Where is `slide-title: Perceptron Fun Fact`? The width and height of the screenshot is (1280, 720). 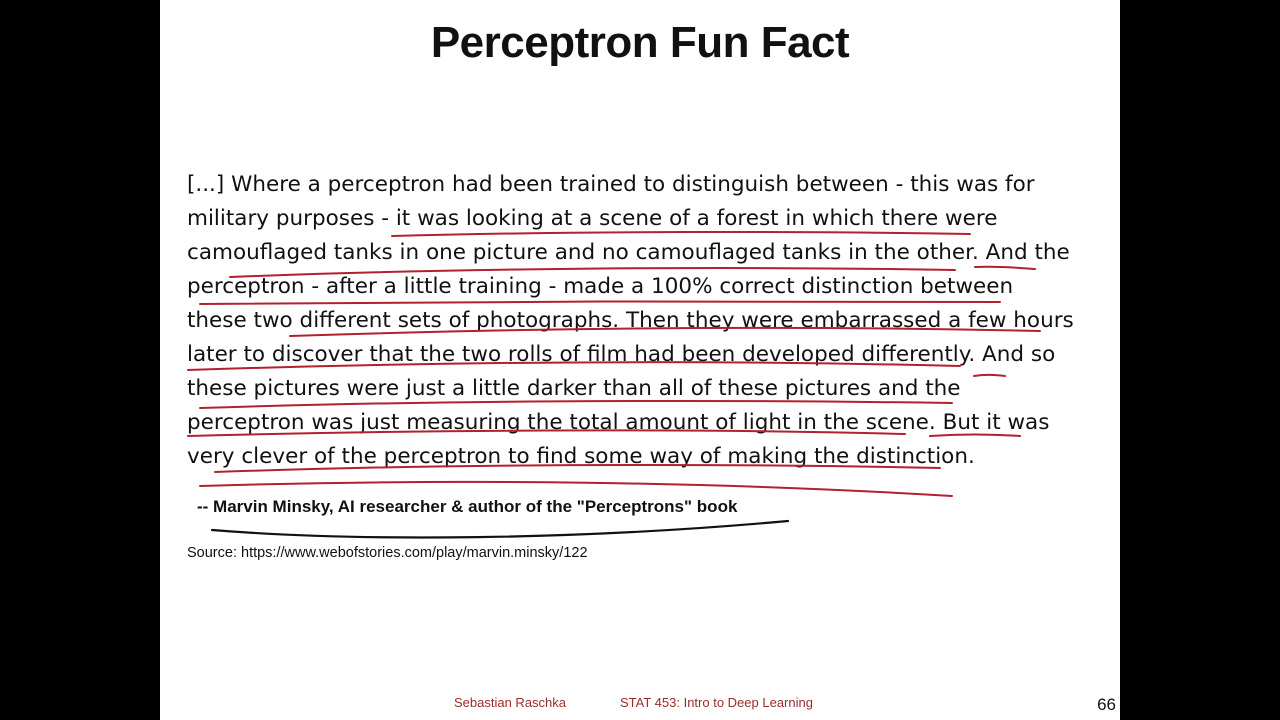 slide-title: Perceptron Fun Fact is located at coordinates (640, 42).